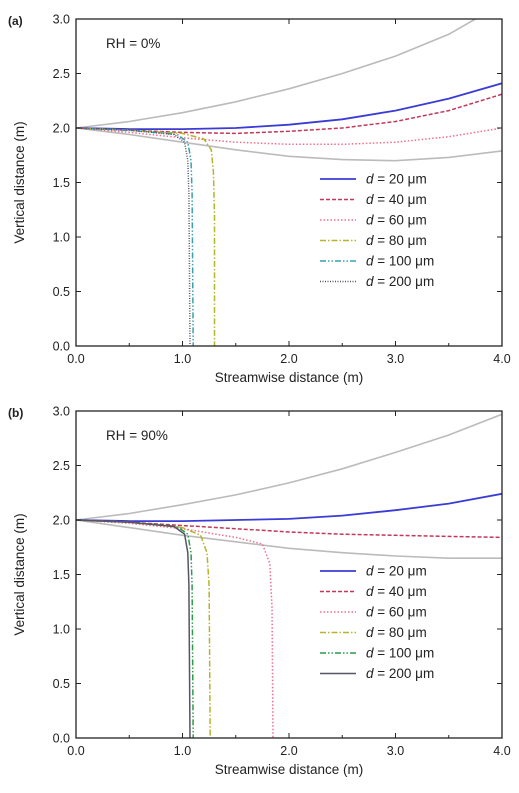 This screenshot has height=793, width=519. What do you see at coordinates (133, 43) in the screenshot?
I see `condition-annotation: RH = 0%` at bounding box center [133, 43].